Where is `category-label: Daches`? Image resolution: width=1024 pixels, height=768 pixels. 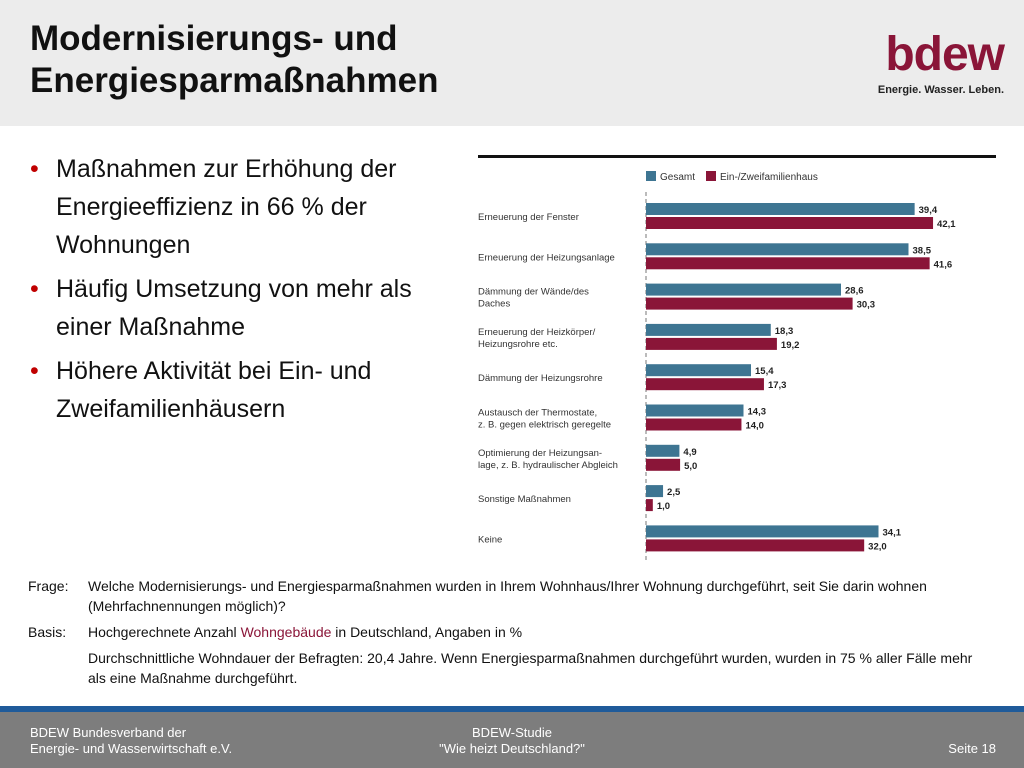
category-label: Daches is located at coordinates (494, 304).